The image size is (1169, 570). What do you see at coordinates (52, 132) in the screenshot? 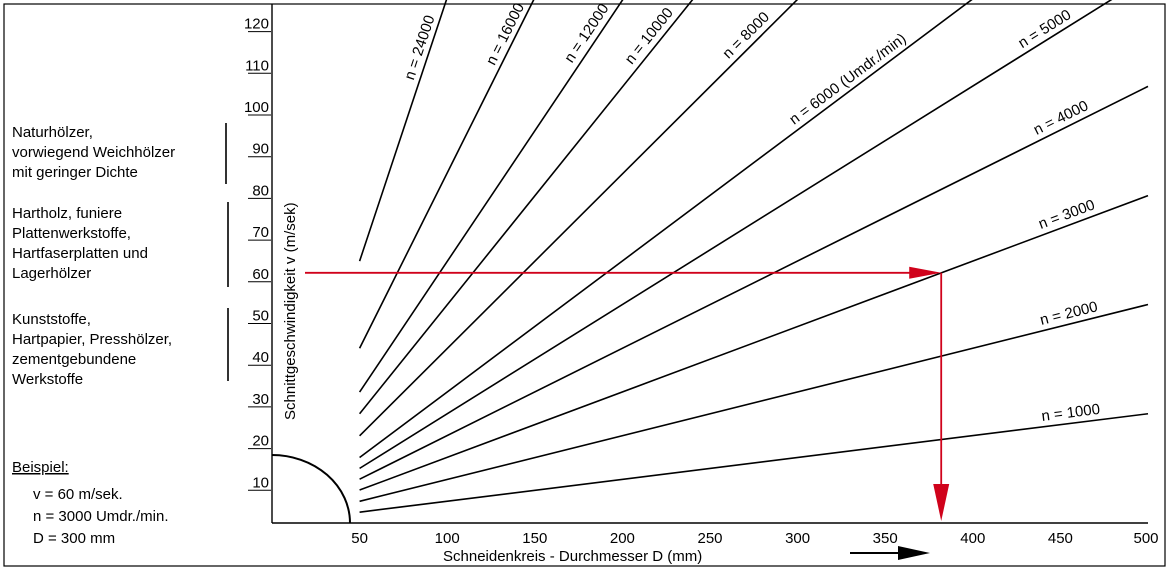
I see `material-line: Naturhölzer,` at bounding box center [52, 132].